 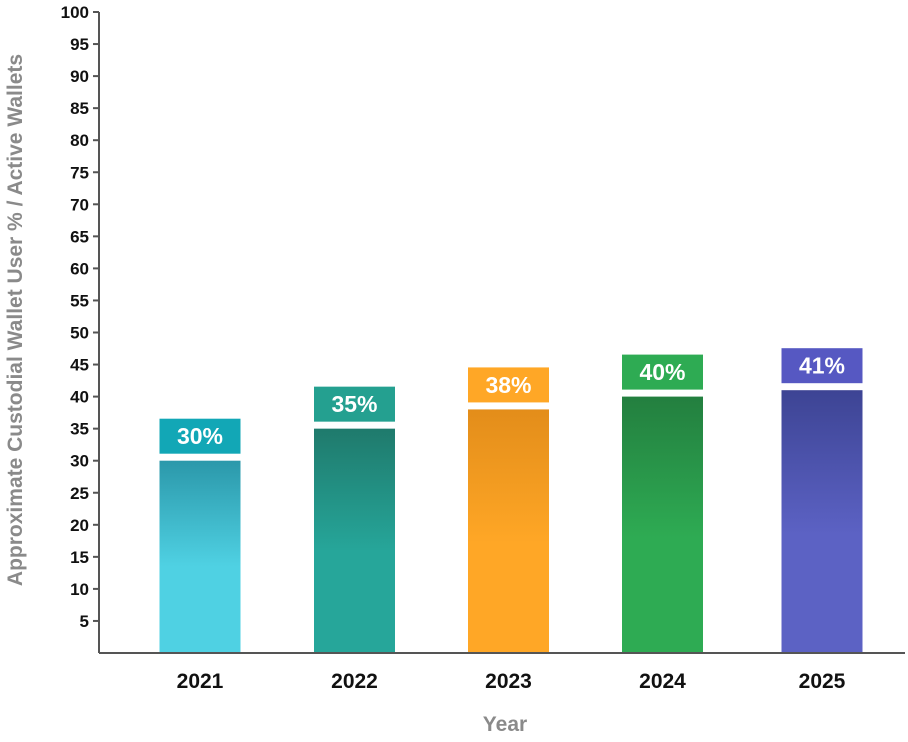 I want to click on bar-2023, so click(x=508, y=531).